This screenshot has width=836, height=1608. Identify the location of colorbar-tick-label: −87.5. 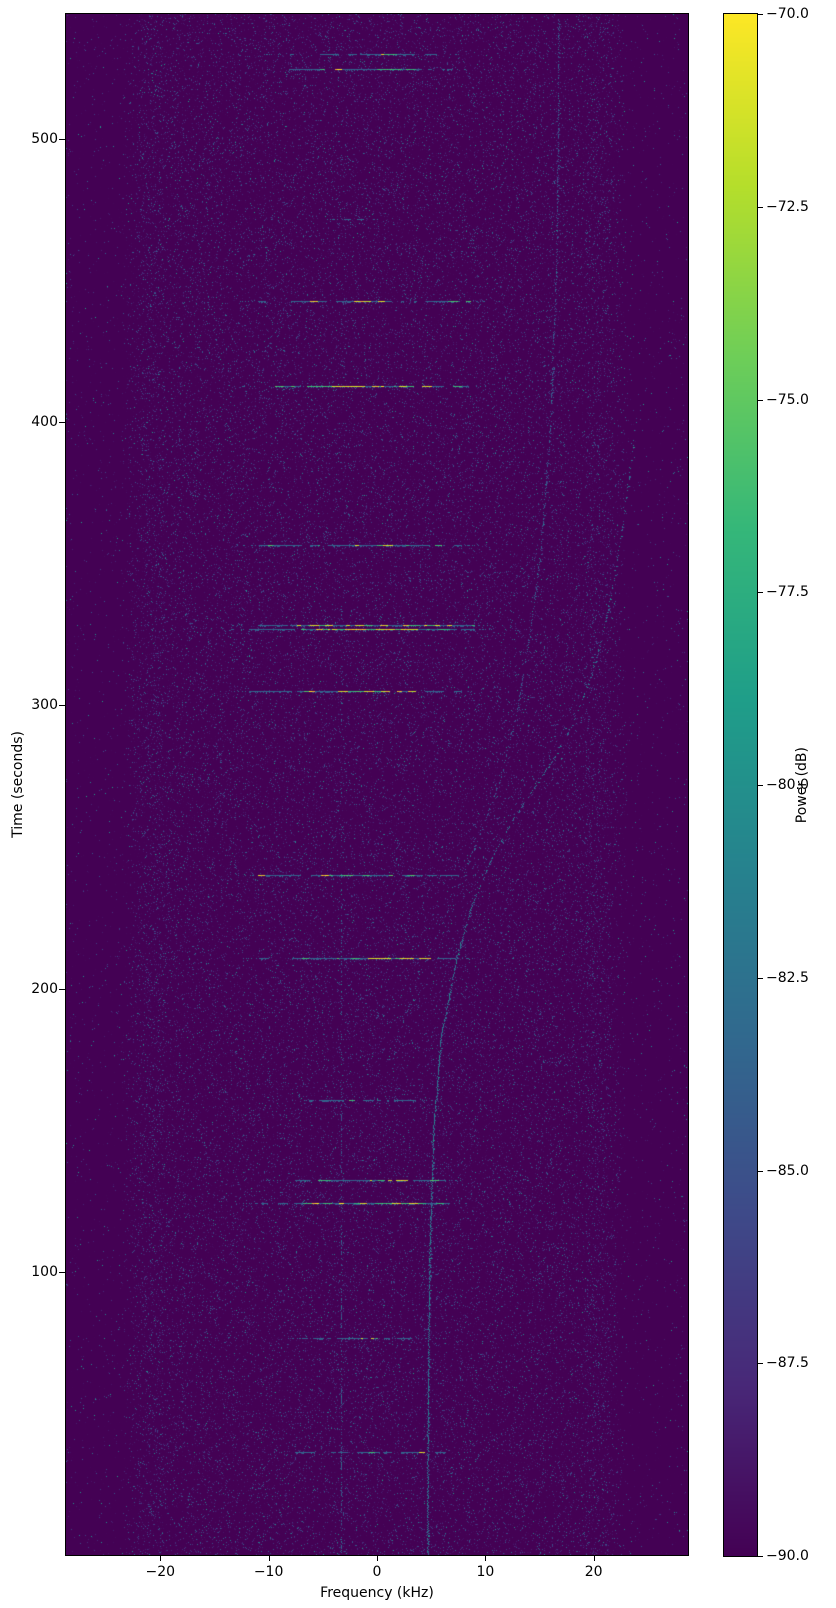
(787, 1363).